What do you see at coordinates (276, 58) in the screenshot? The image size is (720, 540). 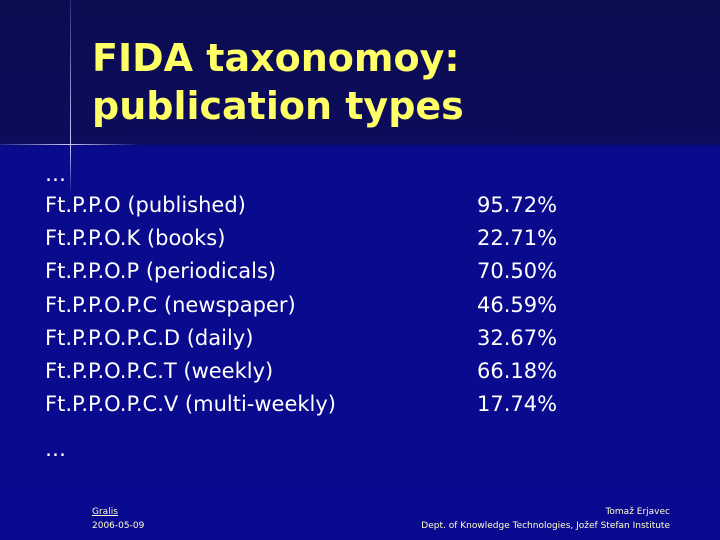 I see `title-line: FIDA taxonomoy:` at bounding box center [276, 58].